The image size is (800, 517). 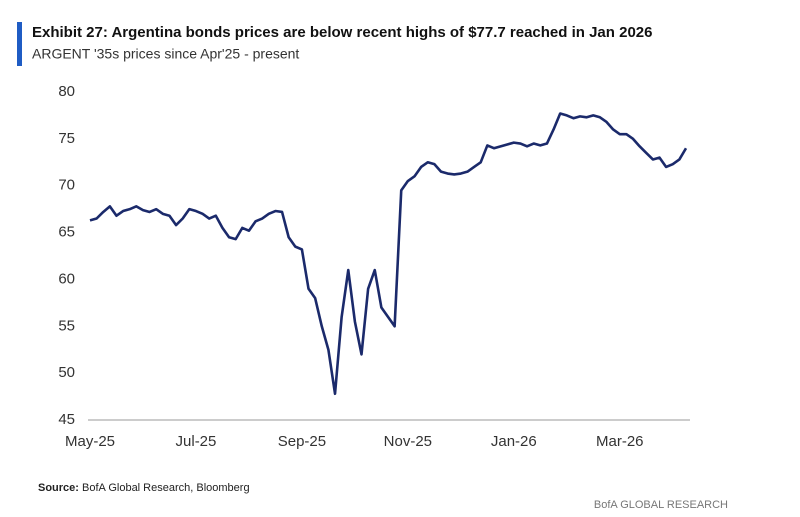 What do you see at coordinates (66, 232) in the screenshot?
I see `y-tick-label: 65` at bounding box center [66, 232].